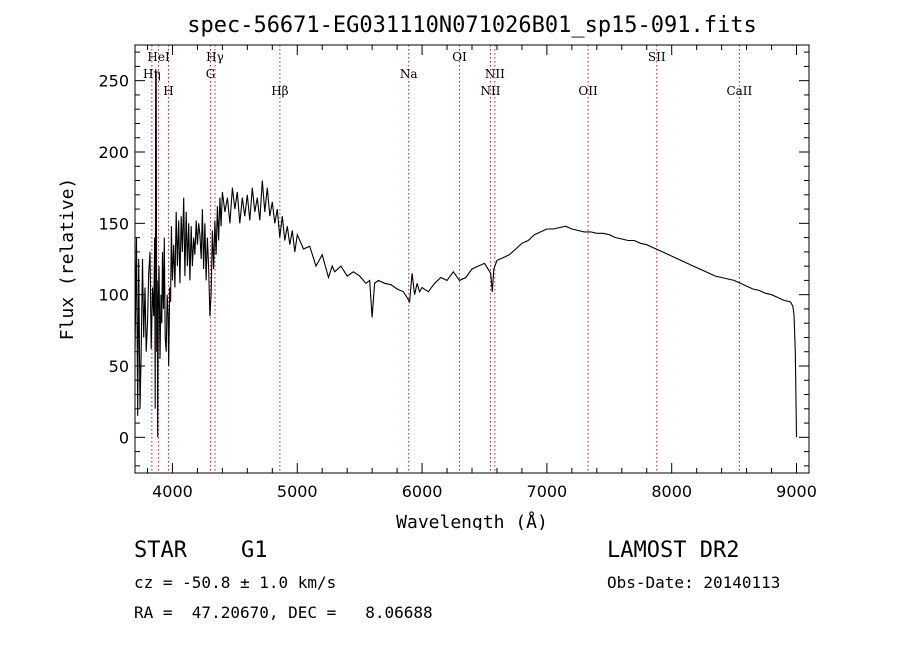 The width and height of the screenshot is (900, 649). Describe the element at coordinates (283, 612) in the screenshot. I see `coordinates-readout: RA = 47.20670, DEC = 8.06688` at that location.